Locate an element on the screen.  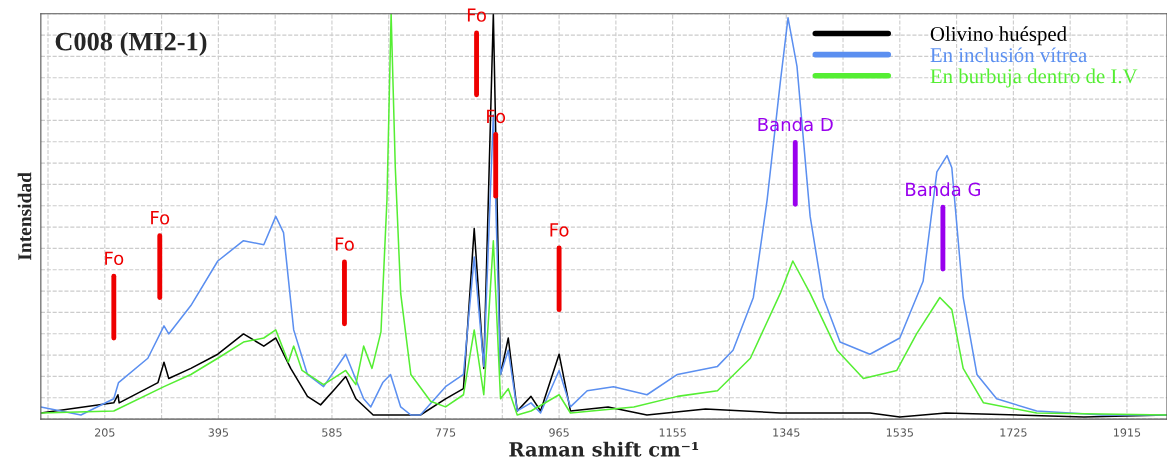
x-tick-label: 1345 is located at coordinates (786, 432).